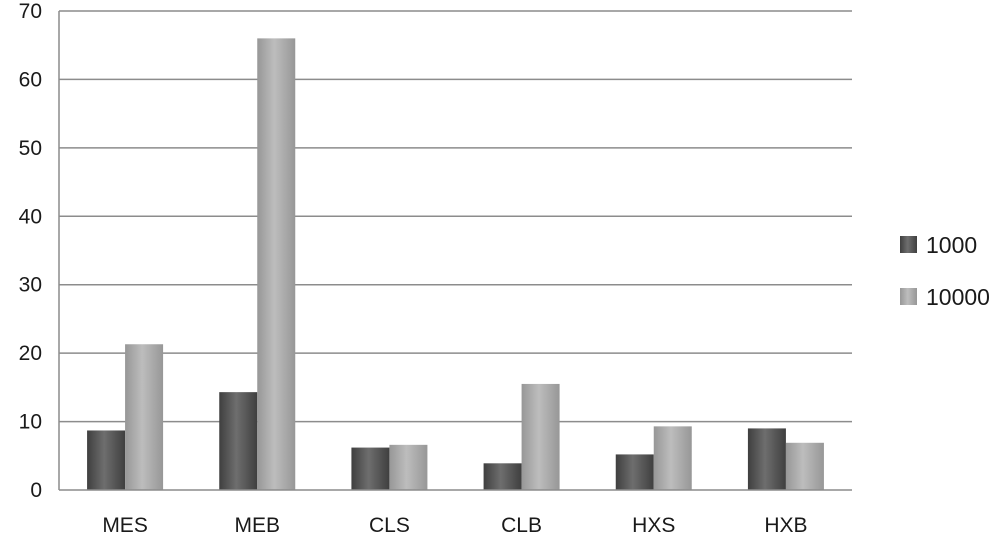  Describe the element at coordinates (30, 285) in the screenshot. I see `y-tick-label: 30` at that location.